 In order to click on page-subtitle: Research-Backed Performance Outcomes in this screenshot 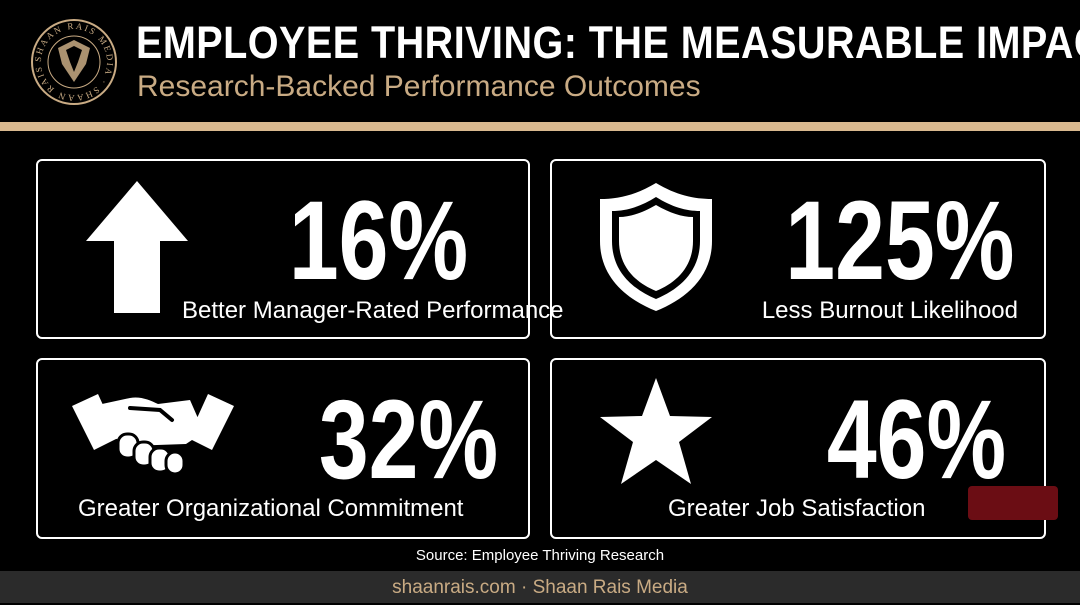, I will do `click(419, 86)`.